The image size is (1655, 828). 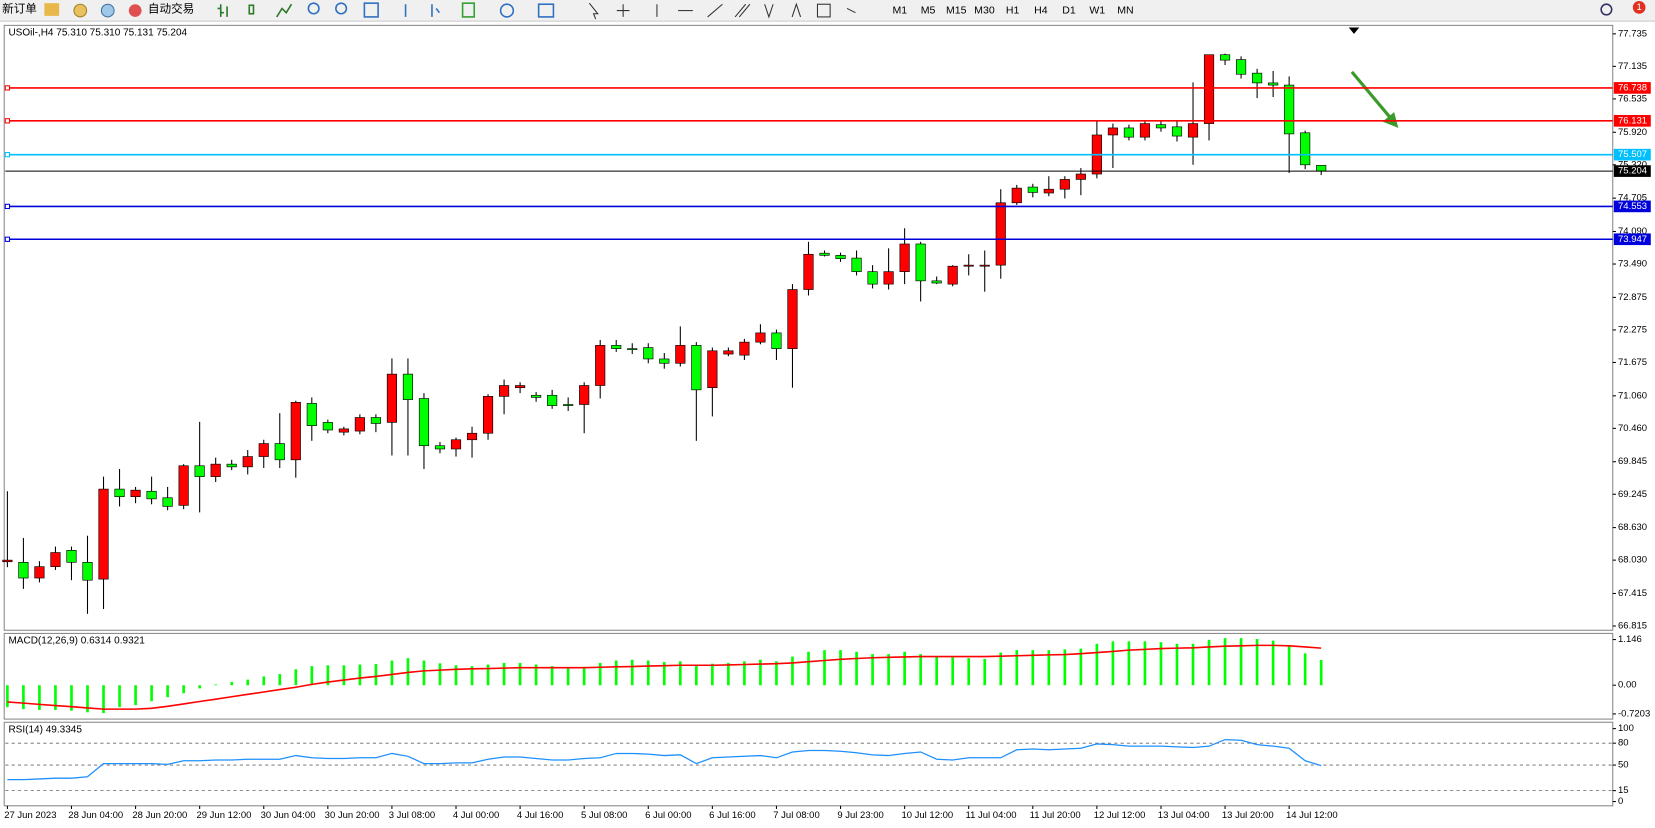 I want to click on y-tick-label: 74.090, so click(x=1632, y=231).